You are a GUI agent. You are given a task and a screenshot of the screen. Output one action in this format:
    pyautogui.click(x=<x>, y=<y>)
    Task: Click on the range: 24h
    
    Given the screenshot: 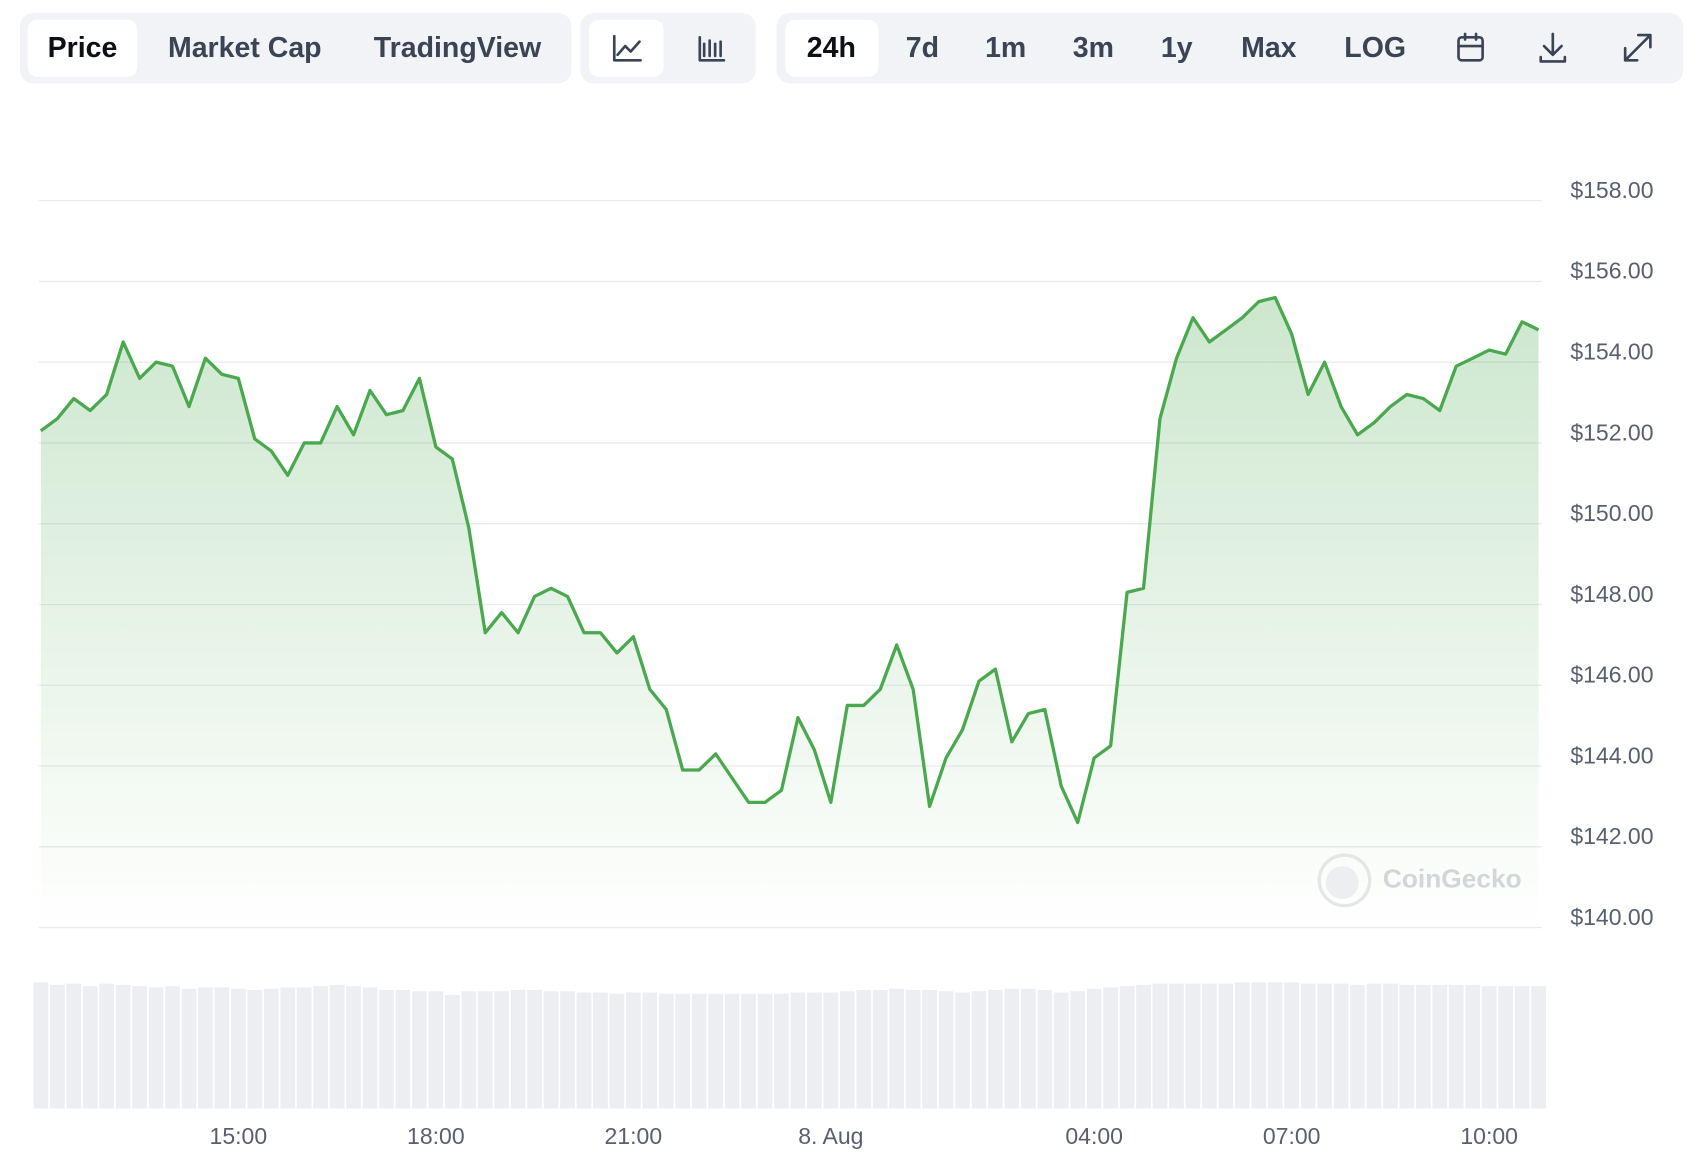 What is the action you would take?
    pyautogui.click(x=831, y=48)
    